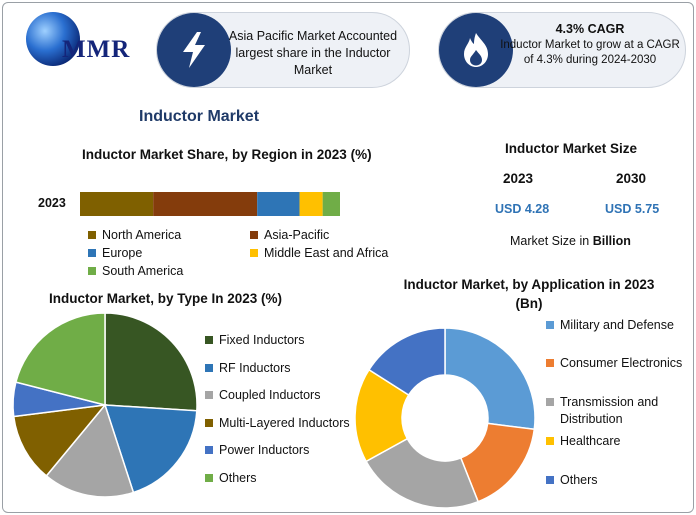  What do you see at coordinates (609, 410) in the screenshot?
I see `legend-label: Transmission and Distribution` at bounding box center [609, 410].